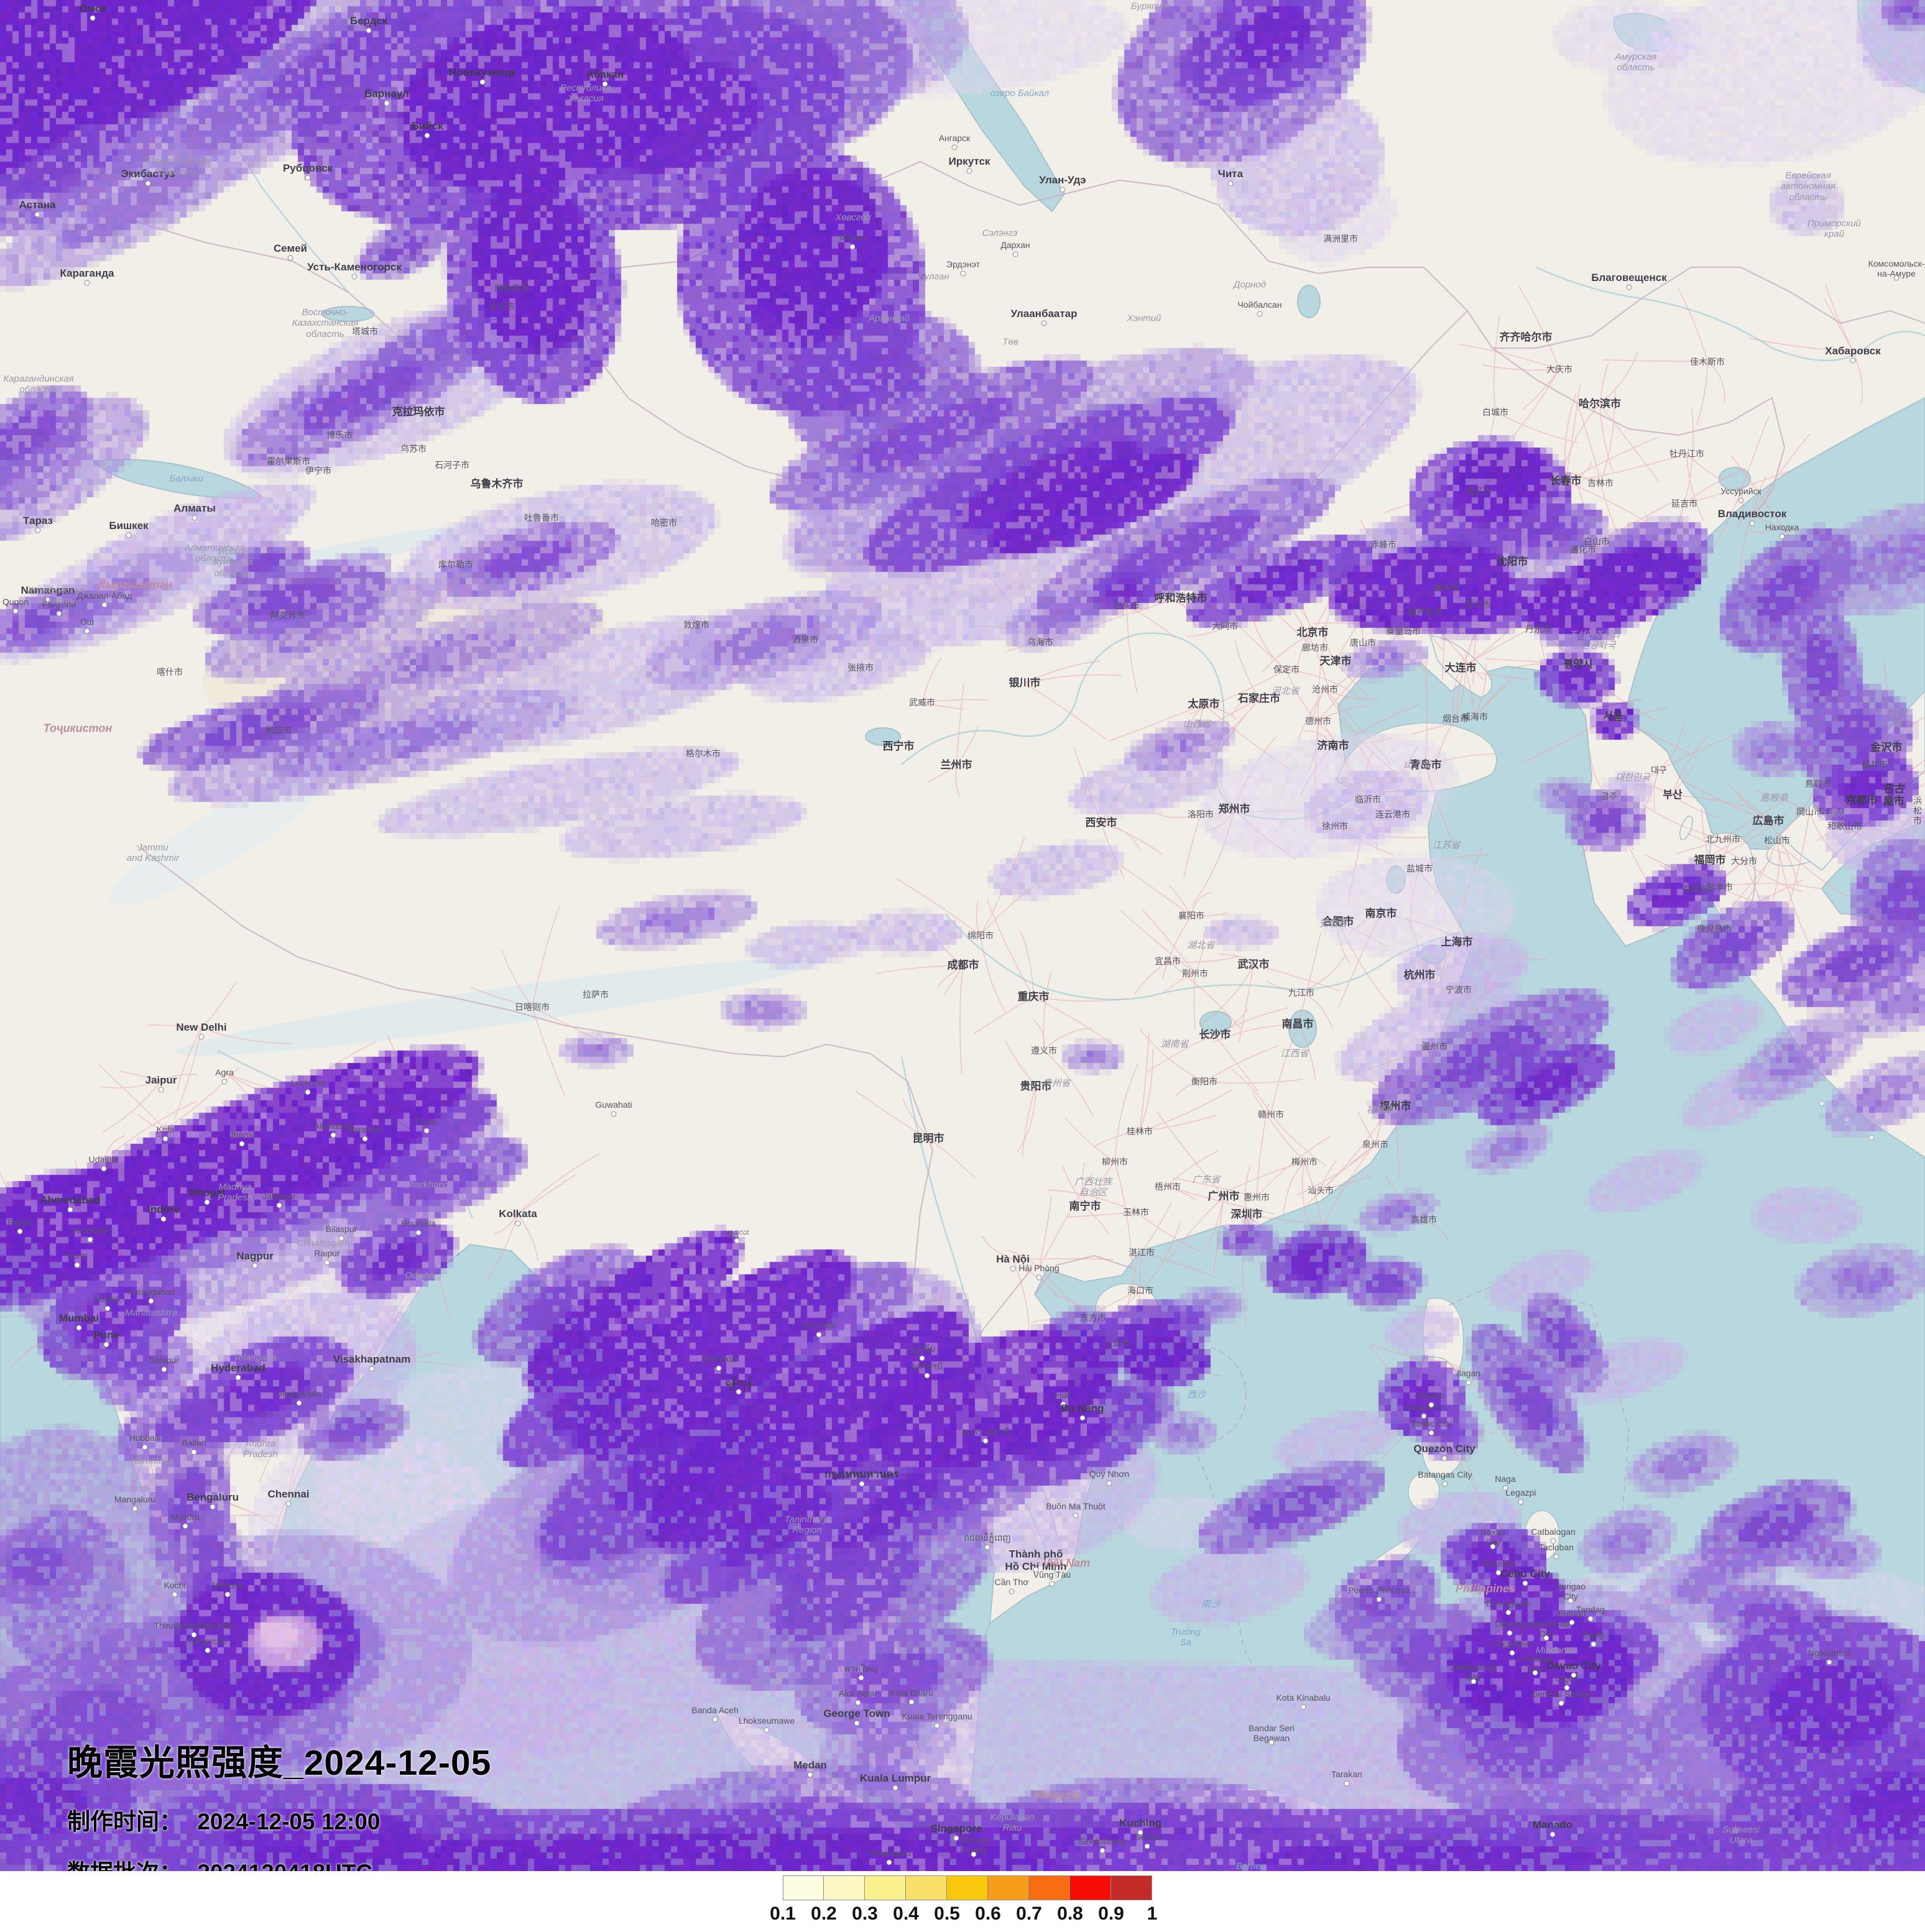 The height and width of the screenshot is (1932, 1925). What do you see at coordinates (279, 1763) in the screenshot?
I see `map-title: 晚霞光照强度_2024-12-05` at bounding box center [279, 1763].